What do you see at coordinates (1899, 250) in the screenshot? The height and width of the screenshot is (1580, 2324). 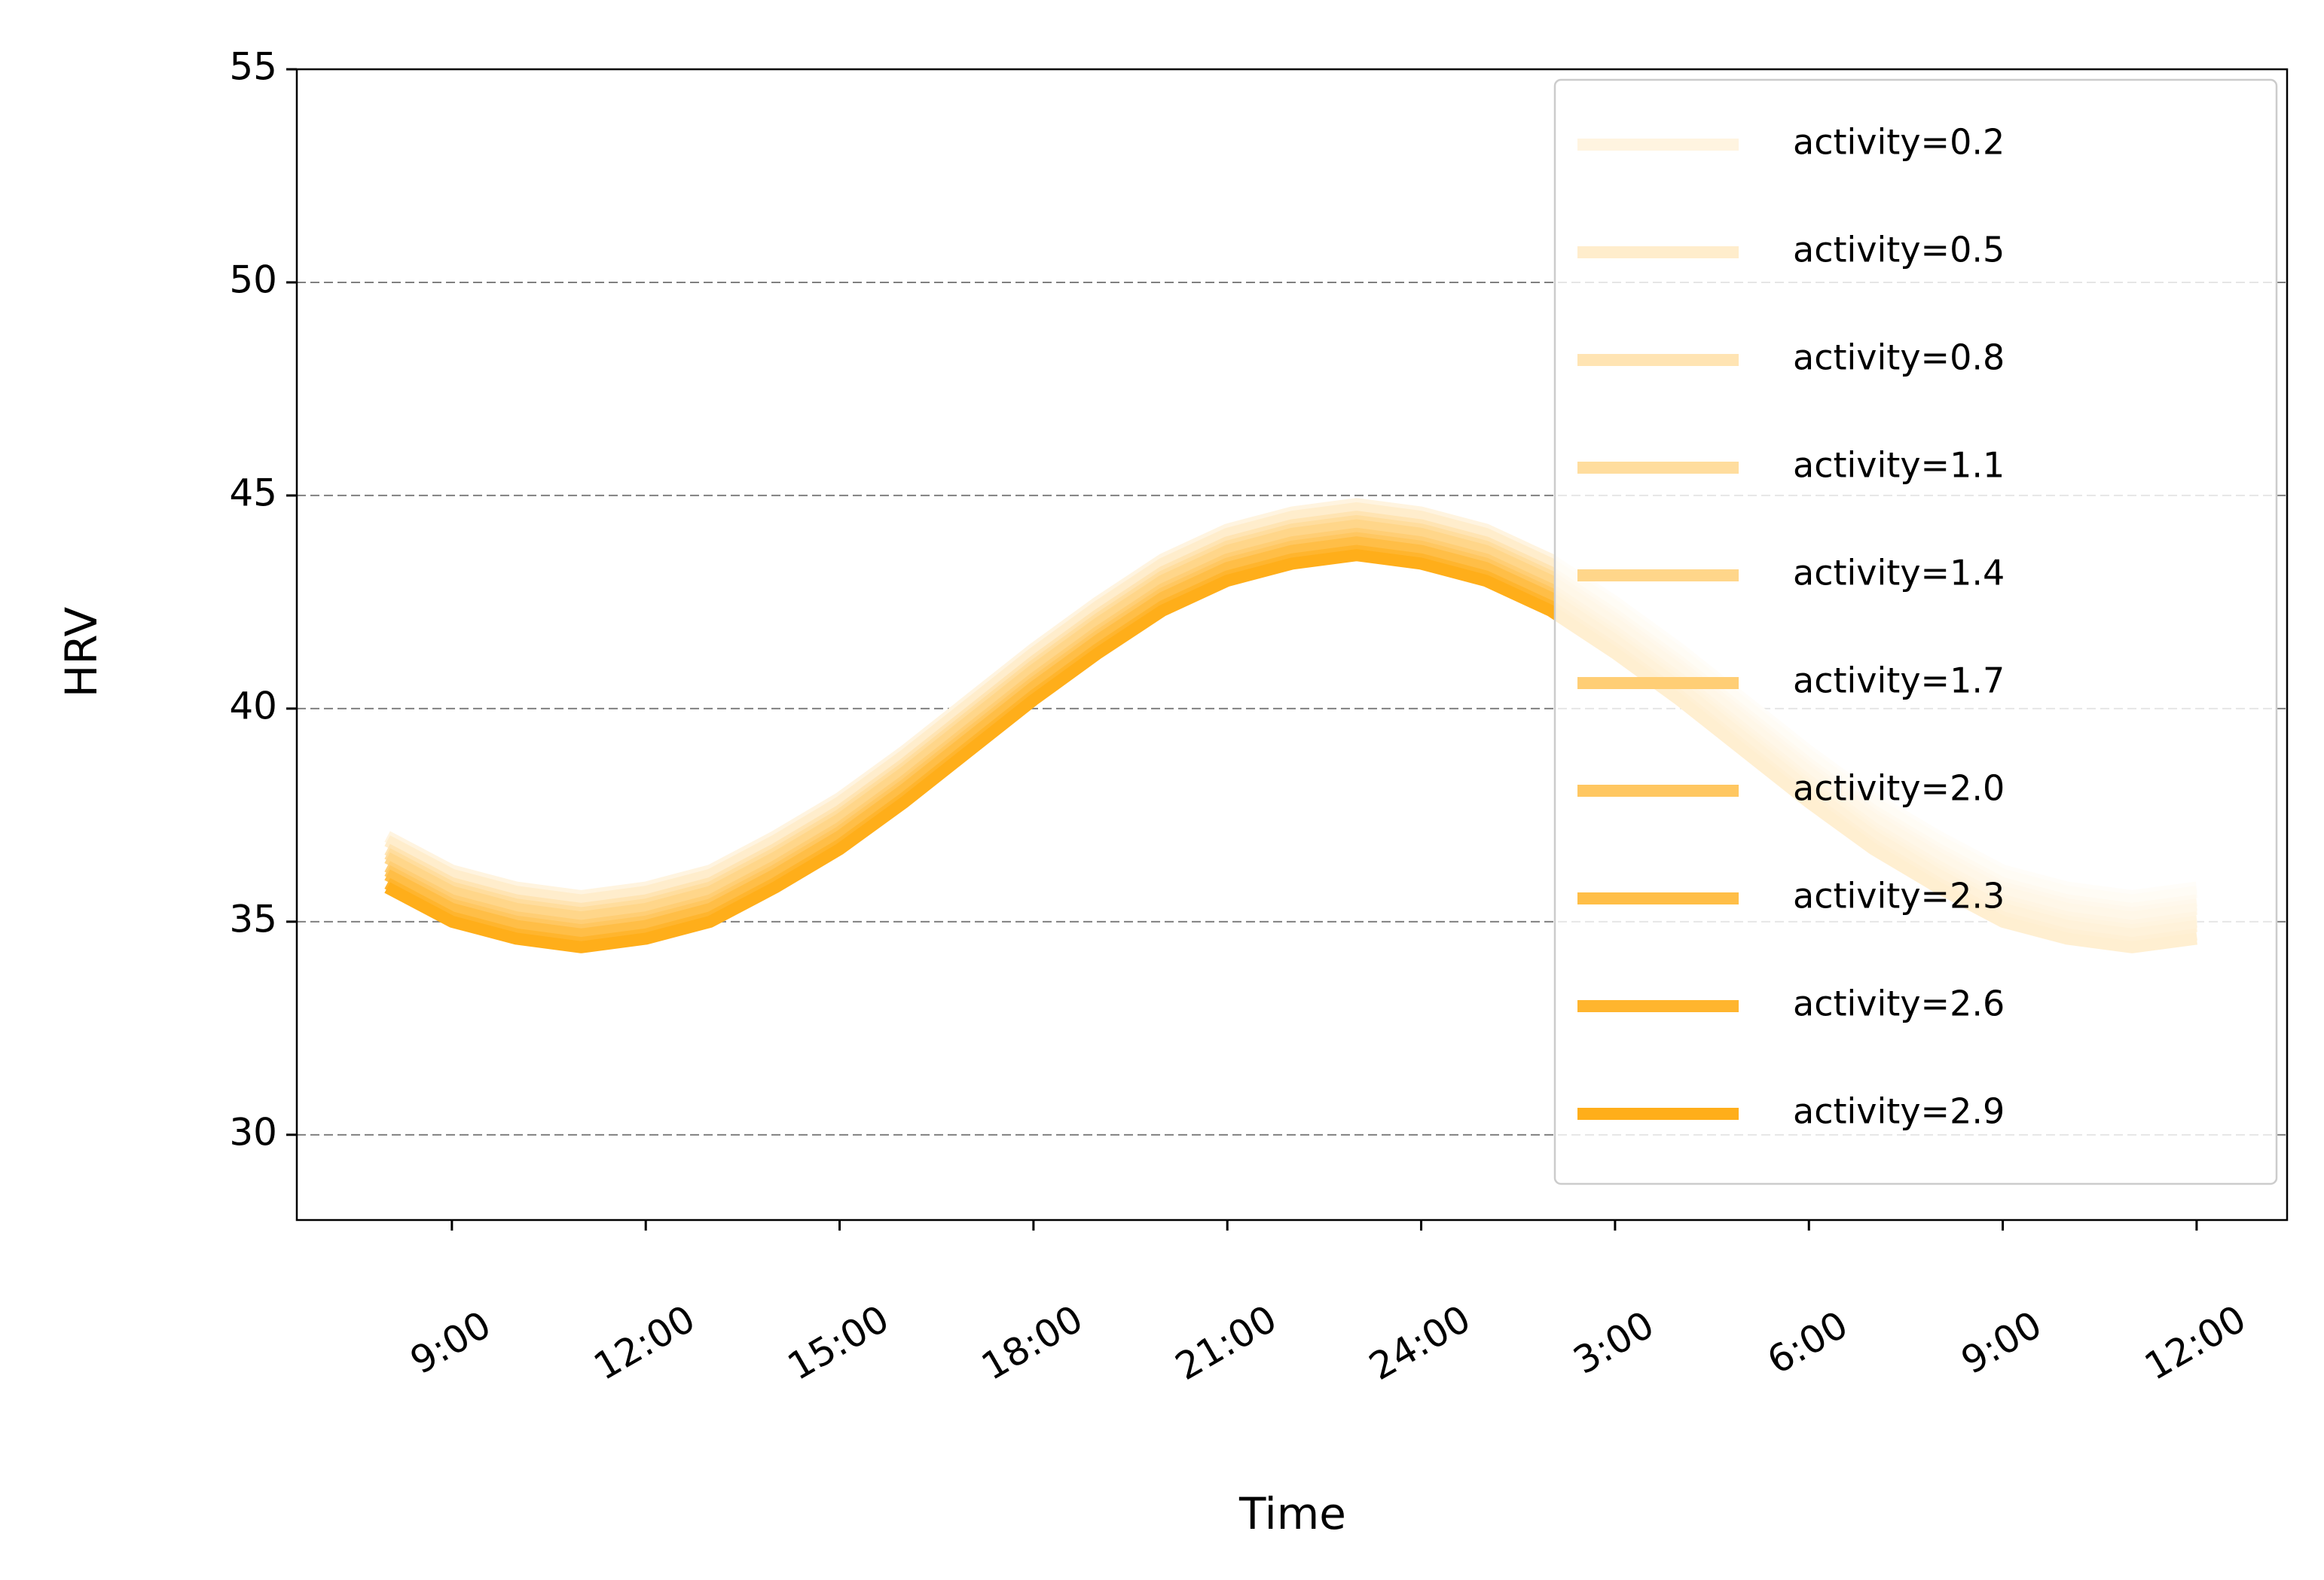 I see `legend-label: activity=0.5` at bounding box center [1899, 250].